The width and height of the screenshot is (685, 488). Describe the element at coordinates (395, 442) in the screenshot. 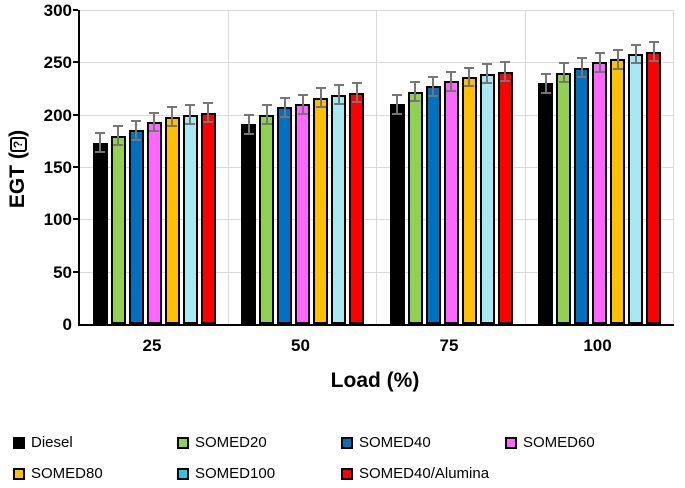

I see `legend-label: SOMED40` at that location.